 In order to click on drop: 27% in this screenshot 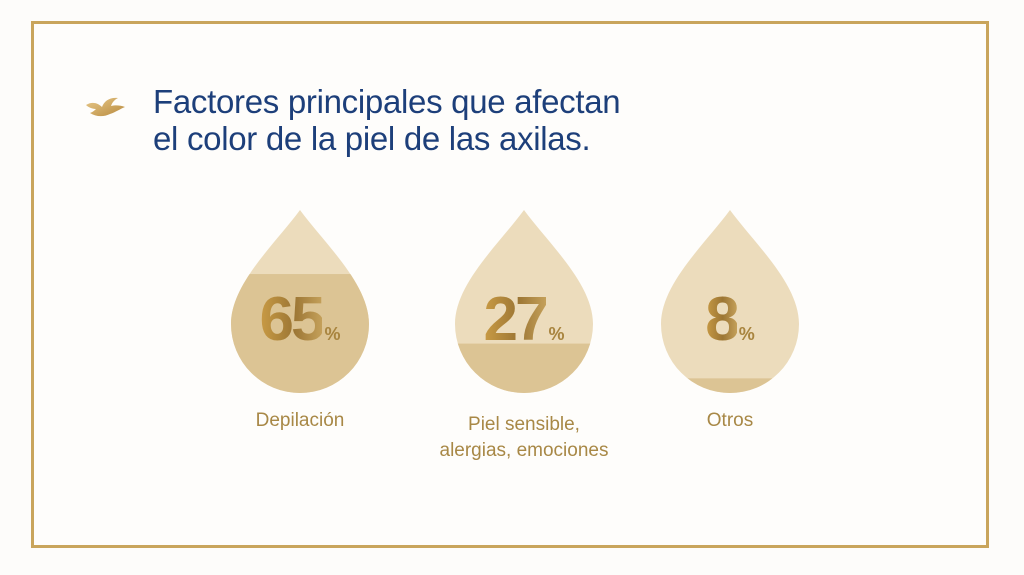, I will do `click(524, 301)`.